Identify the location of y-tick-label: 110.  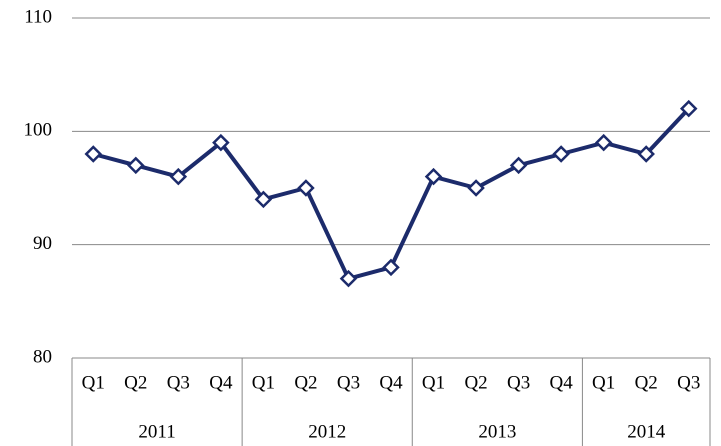
(38, 16).